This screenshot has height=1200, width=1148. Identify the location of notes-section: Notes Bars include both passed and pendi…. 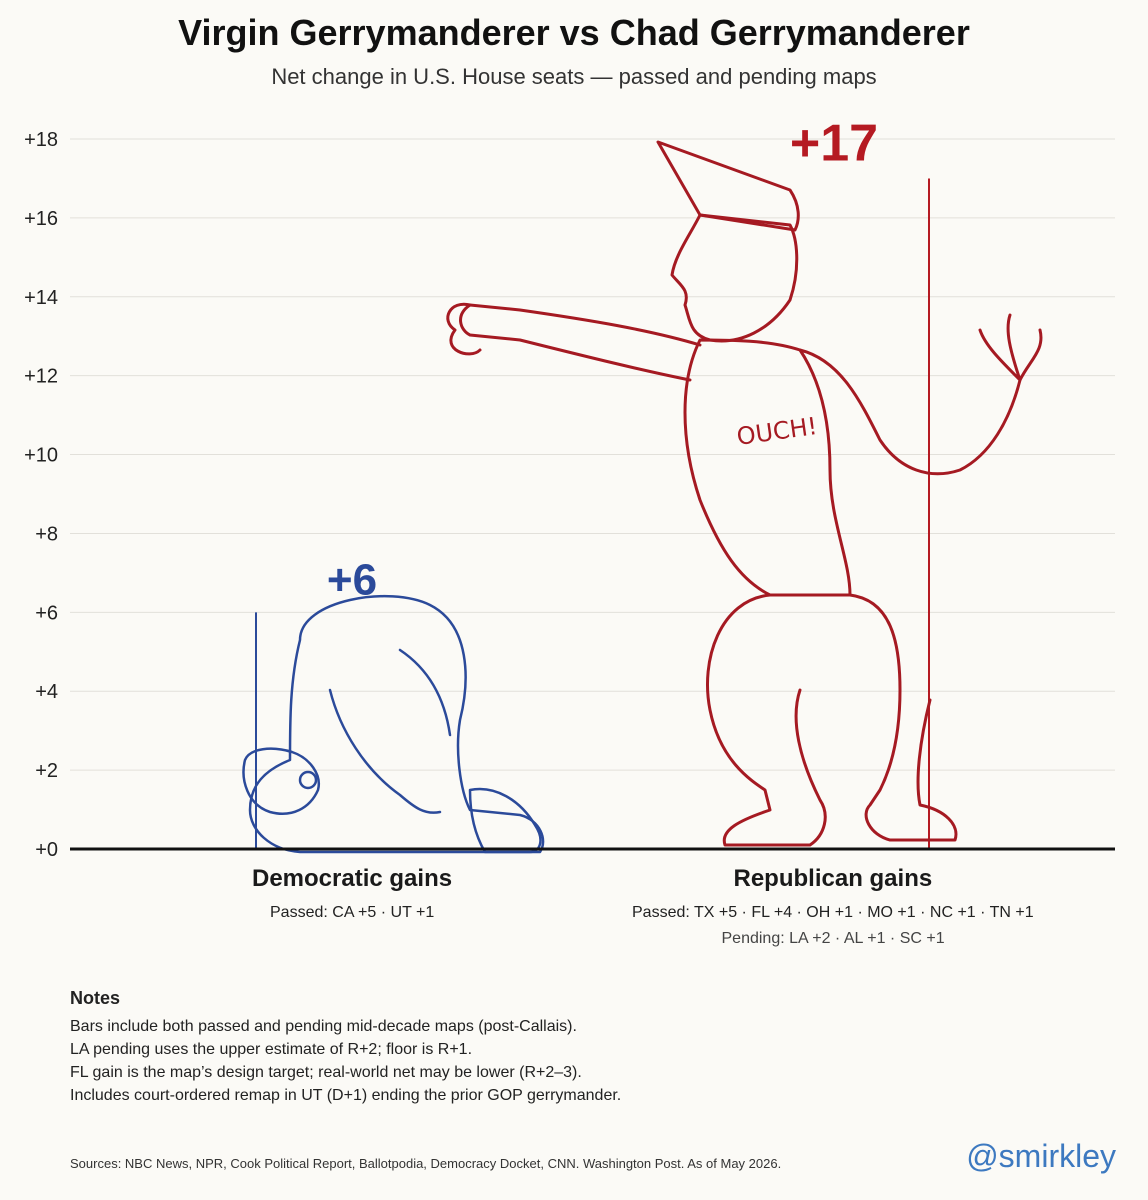
(520, 1047).